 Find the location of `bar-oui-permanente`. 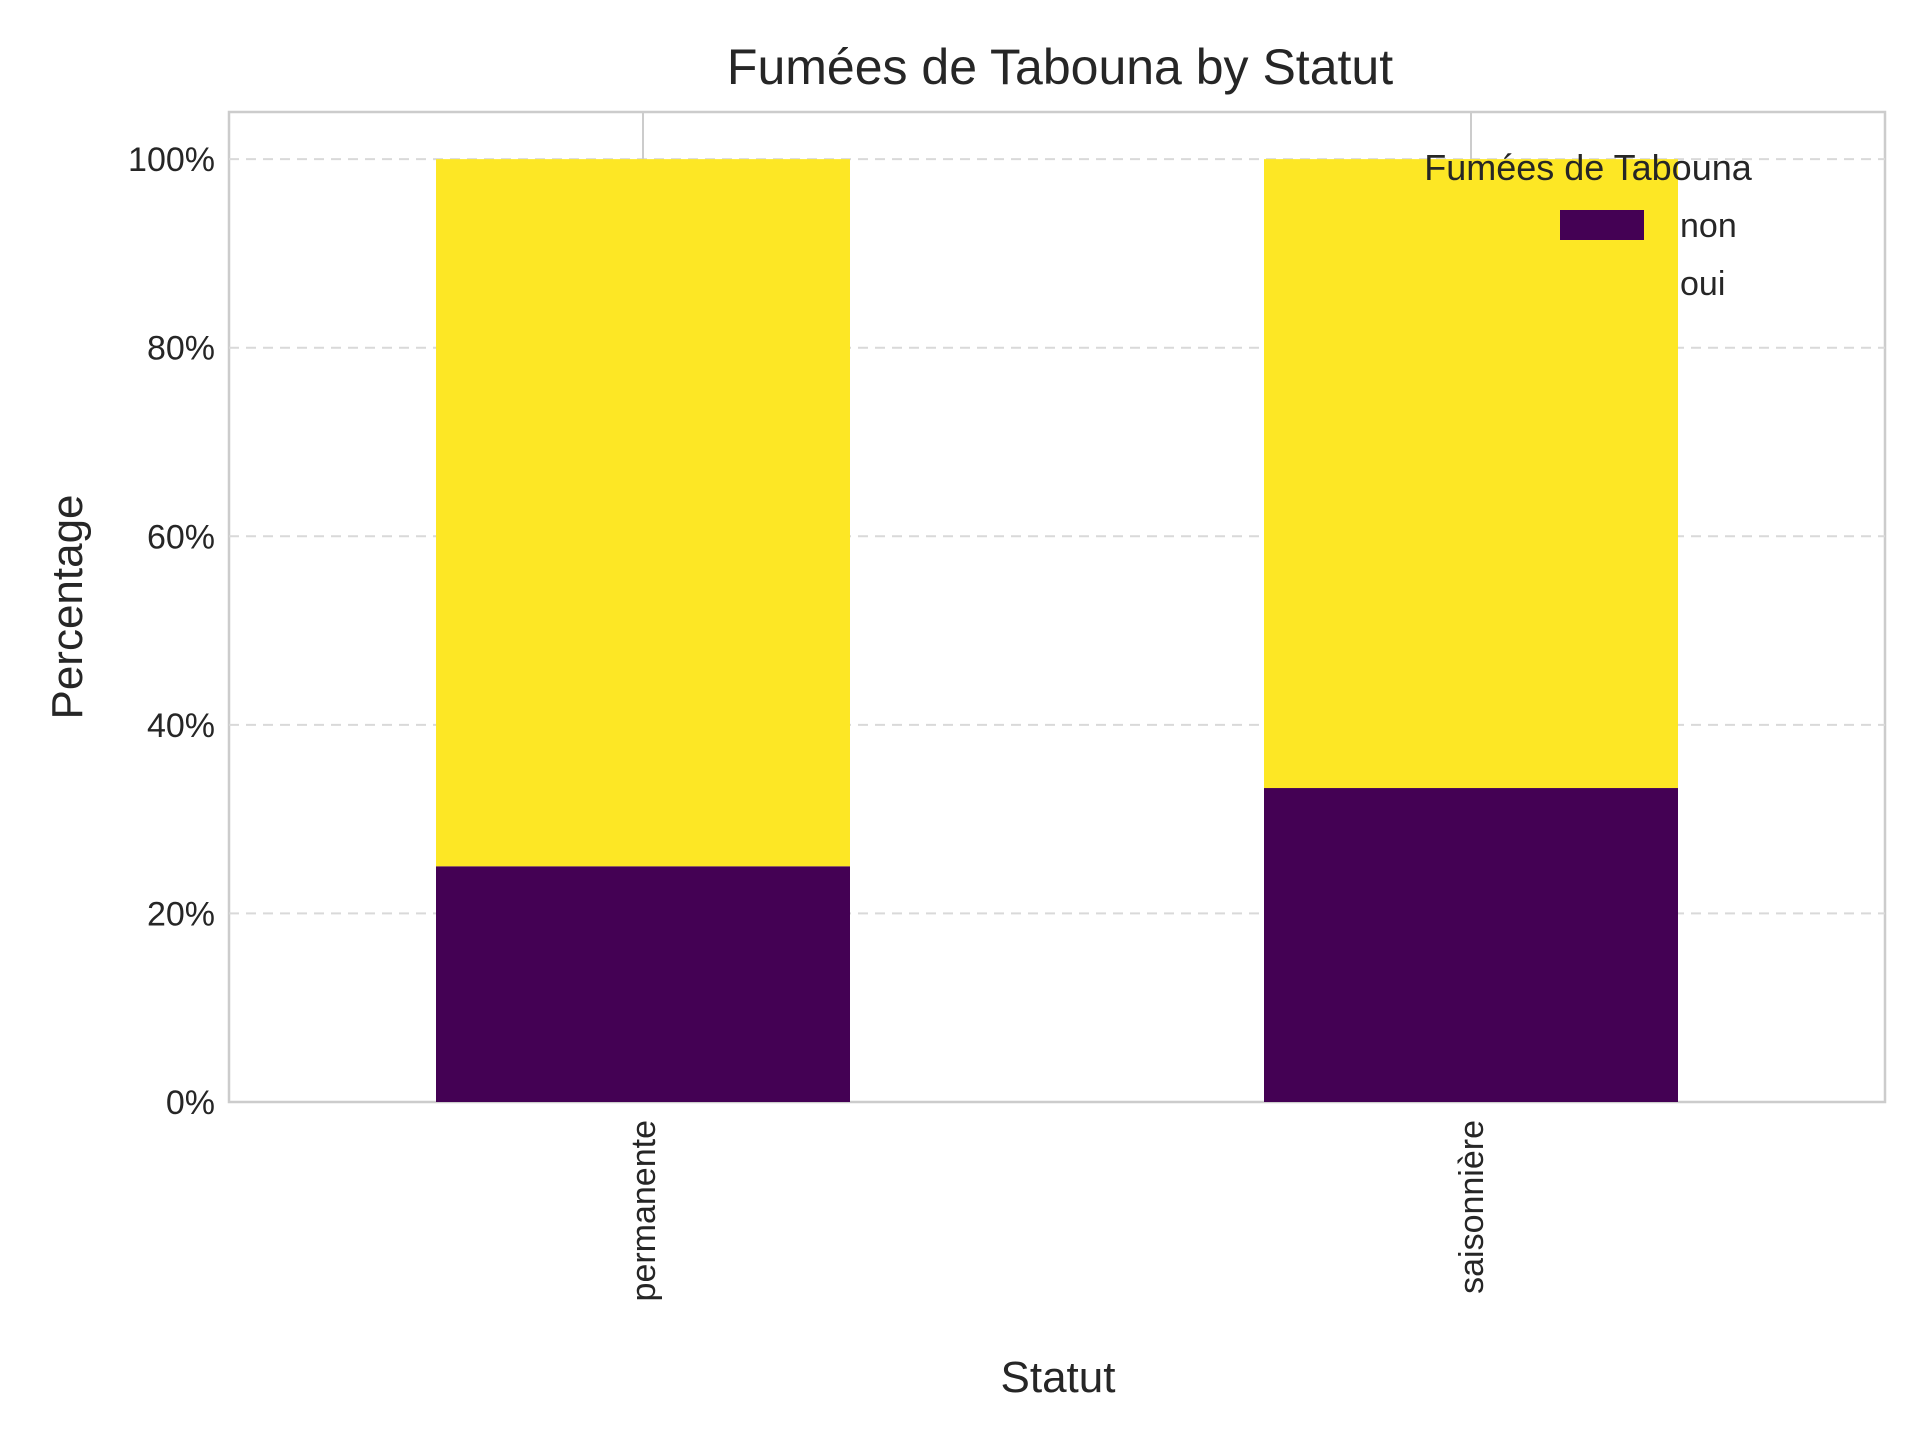

bar-oui-permanente is located at coordinates (643, 513).